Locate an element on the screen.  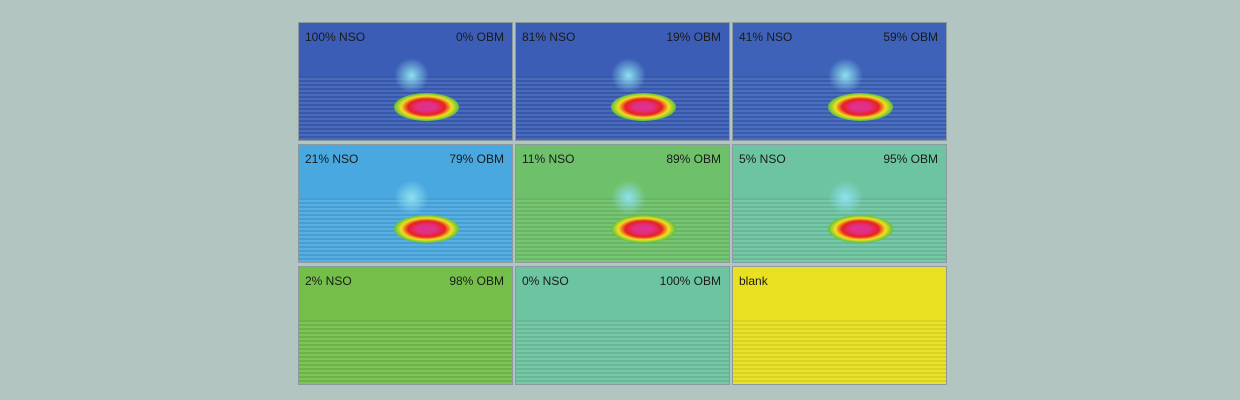
nso-label: 11% NSO is located at coordinates (548, 159).